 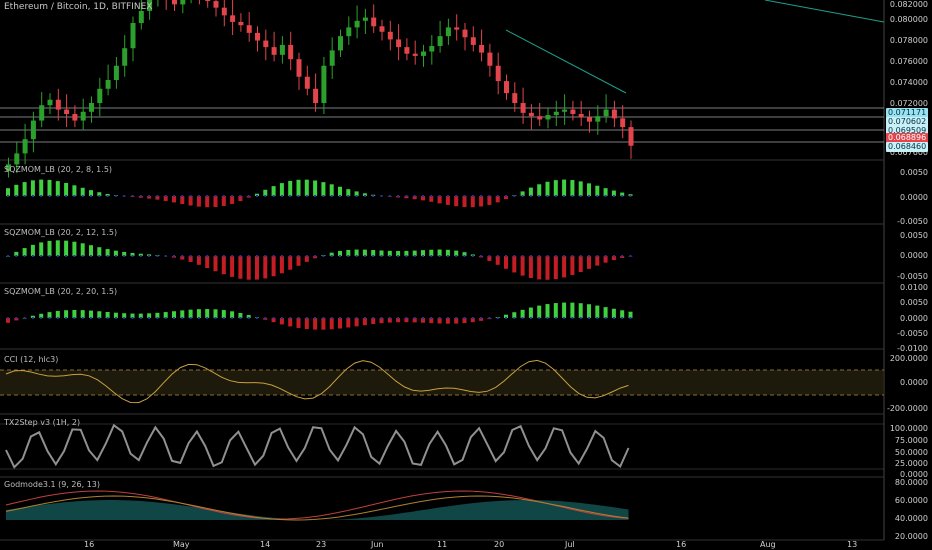 I want to click on x-axis-label: 13, so click(x=852, y=544).